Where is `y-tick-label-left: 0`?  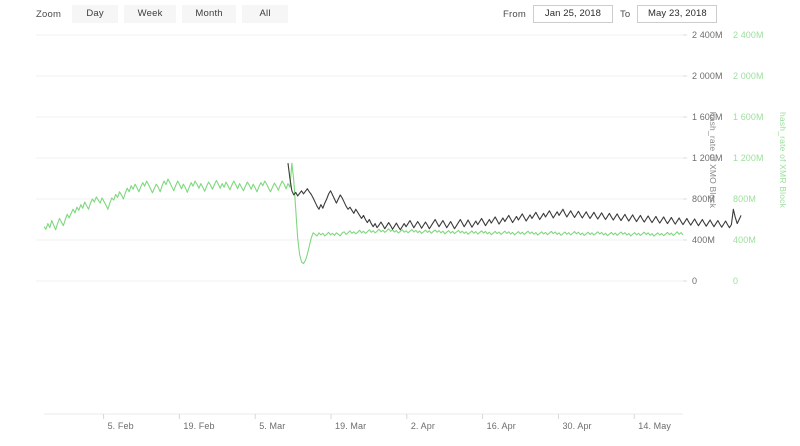 y-tick-label-left: 0 is located at coordinates (694, 281).